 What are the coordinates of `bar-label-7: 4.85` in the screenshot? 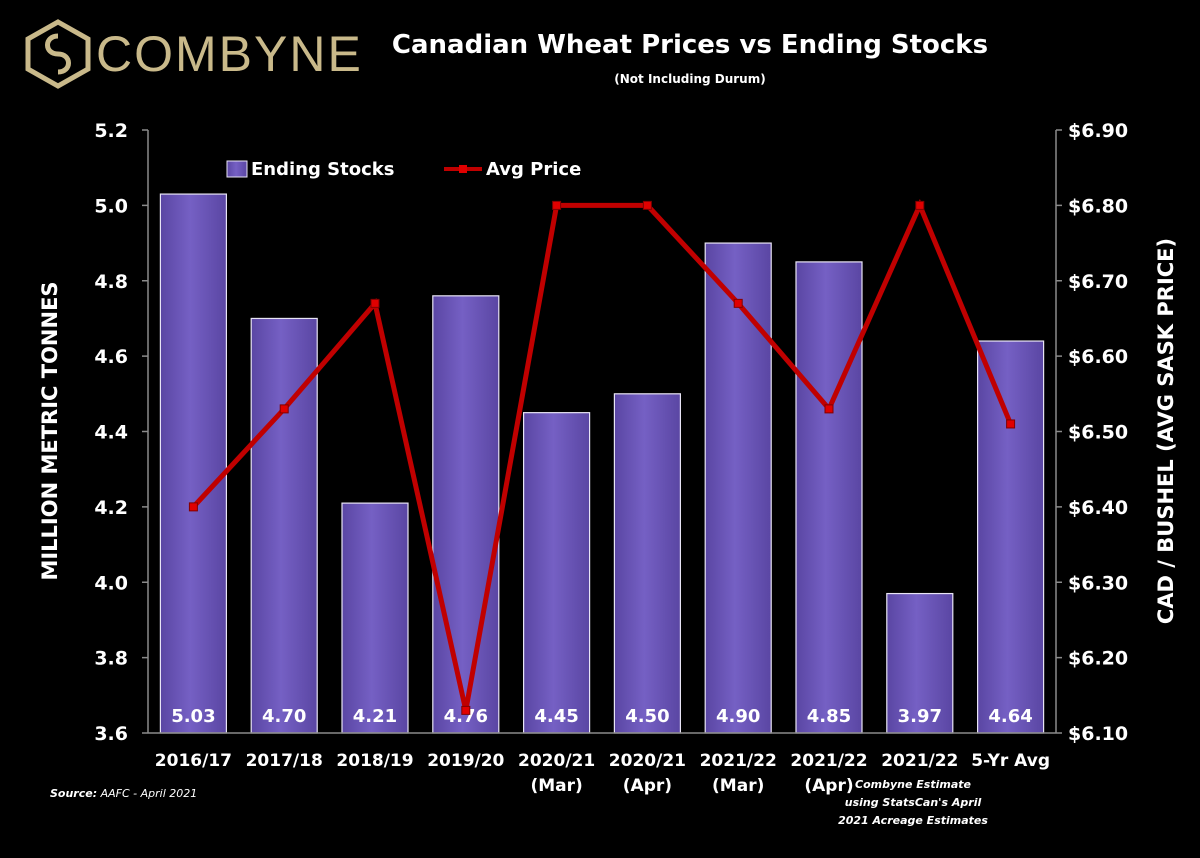 It's located at (829, 716).